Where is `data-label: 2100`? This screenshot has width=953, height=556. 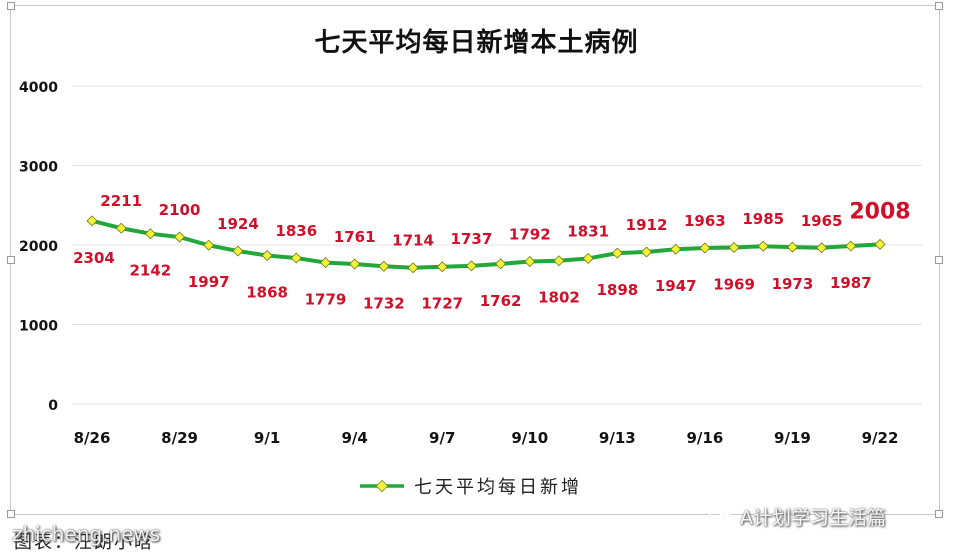 data-label: 2100 is located at coordinates (180, 210).